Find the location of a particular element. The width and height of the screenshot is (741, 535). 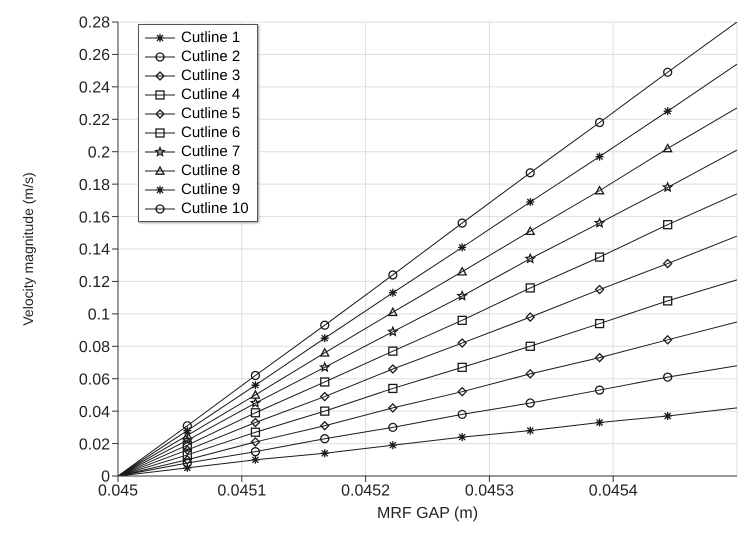

legend-label: Cutline 6 is located at coordinates (210, 132).